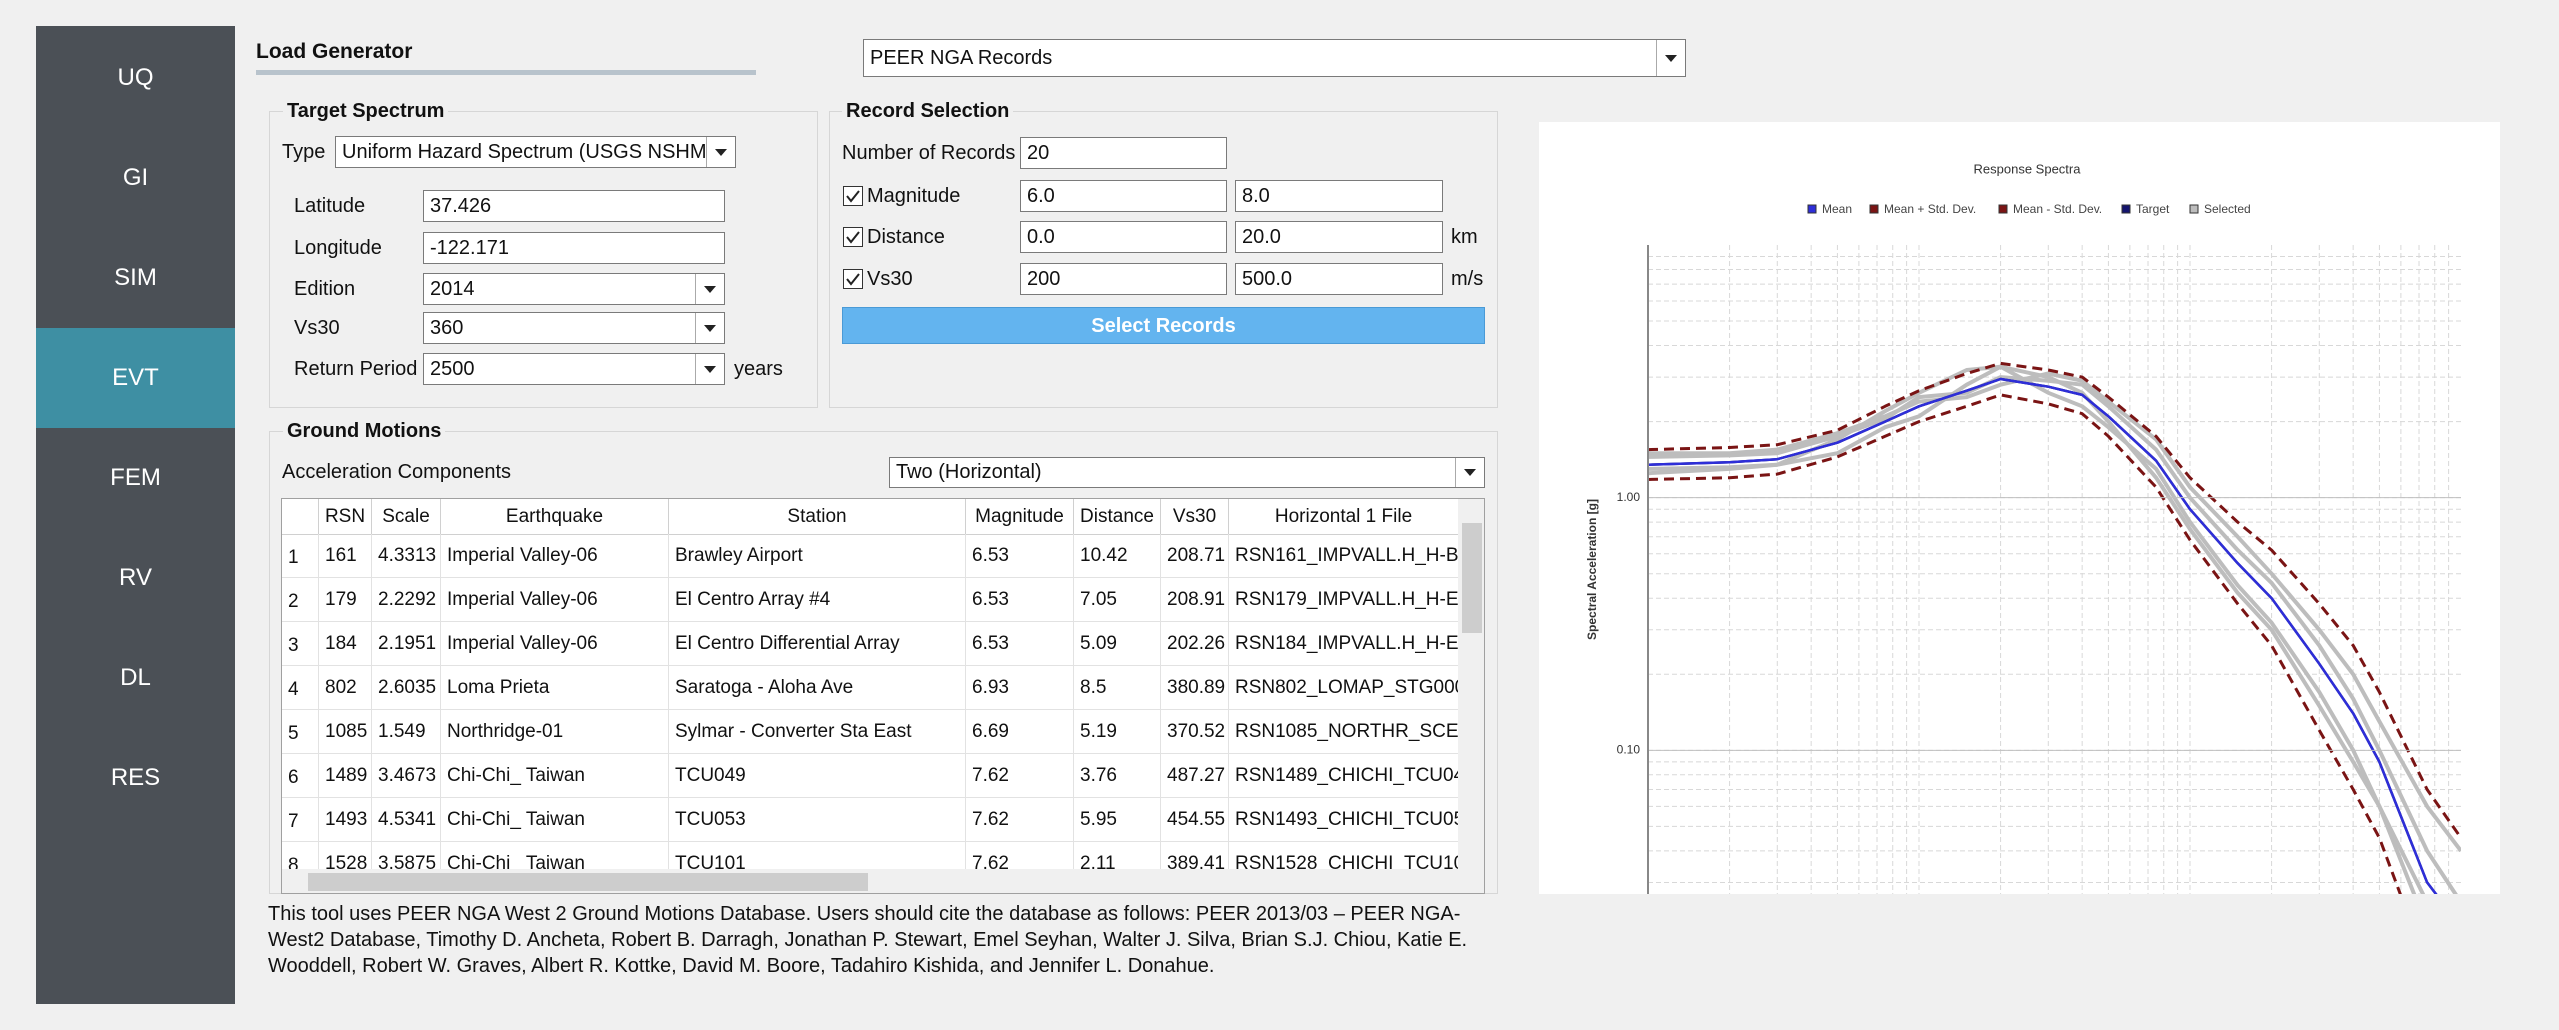  I want to click on table-cell: 389.41, so click(1194, 864).